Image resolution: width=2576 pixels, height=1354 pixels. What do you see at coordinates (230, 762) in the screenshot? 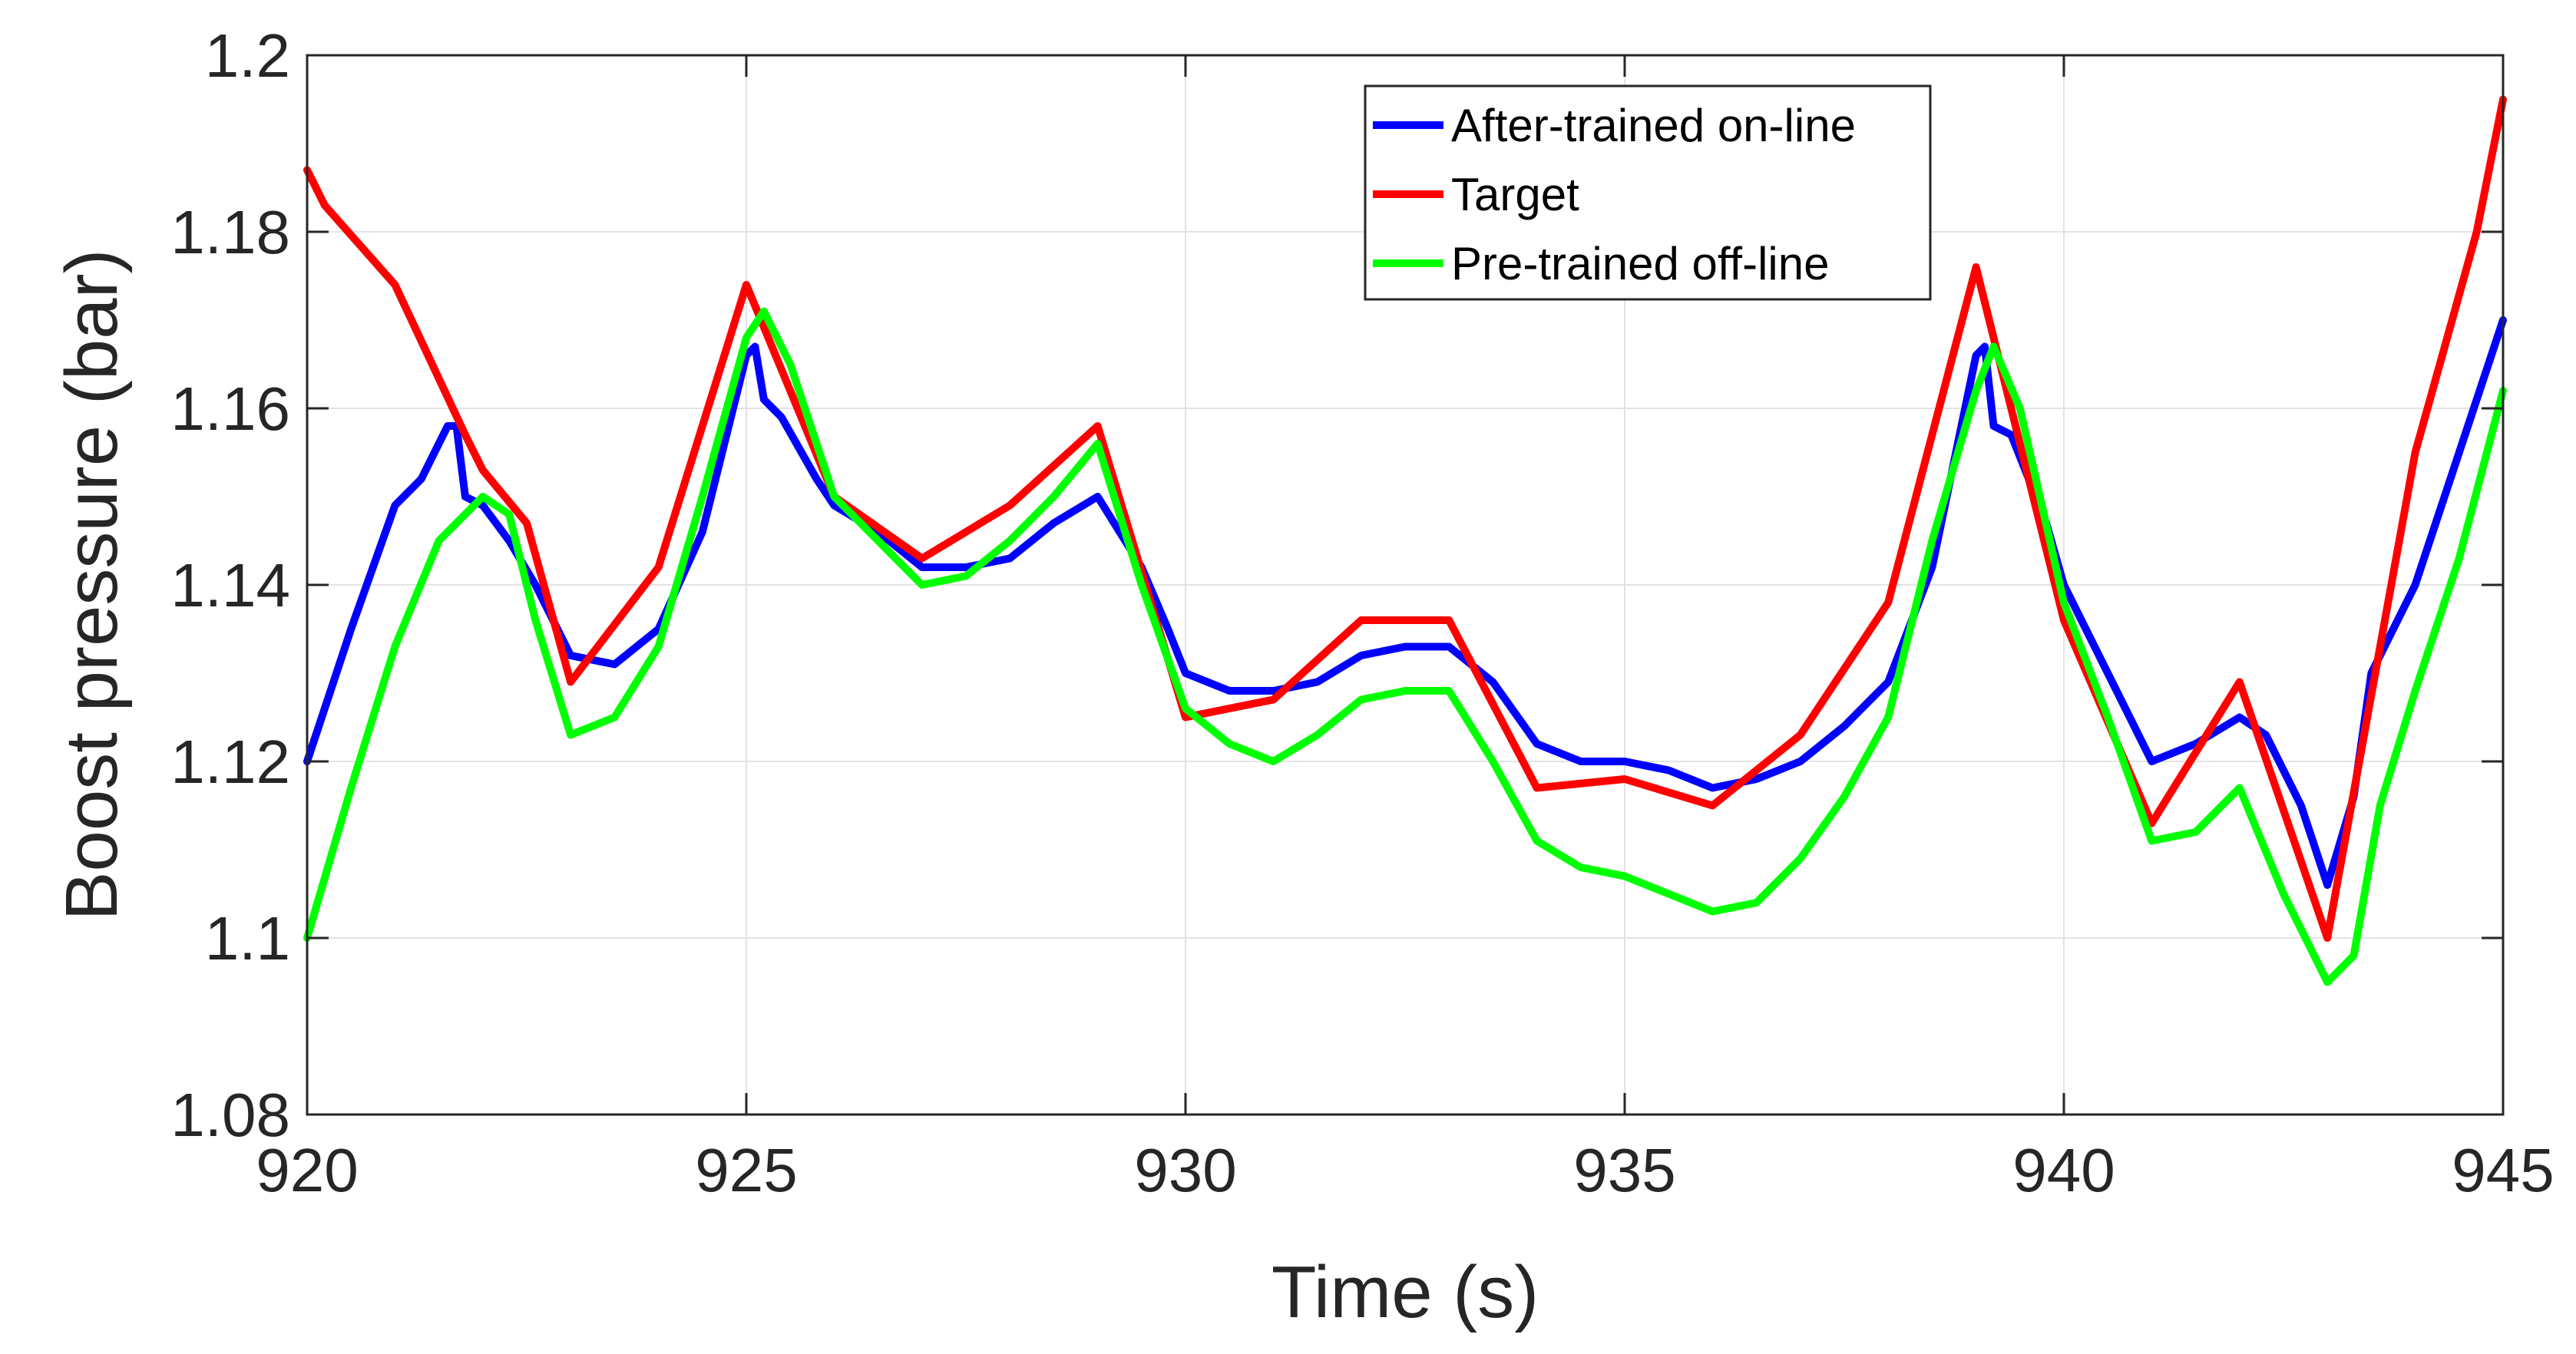
I see `y-tick-label: 1.12` at bounding box center [230, 762].